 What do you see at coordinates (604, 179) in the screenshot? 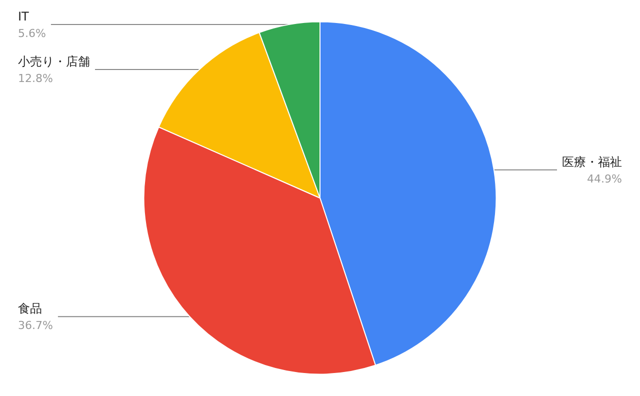
I see `data-label: 44.9%` at bounding box center [604, 179].